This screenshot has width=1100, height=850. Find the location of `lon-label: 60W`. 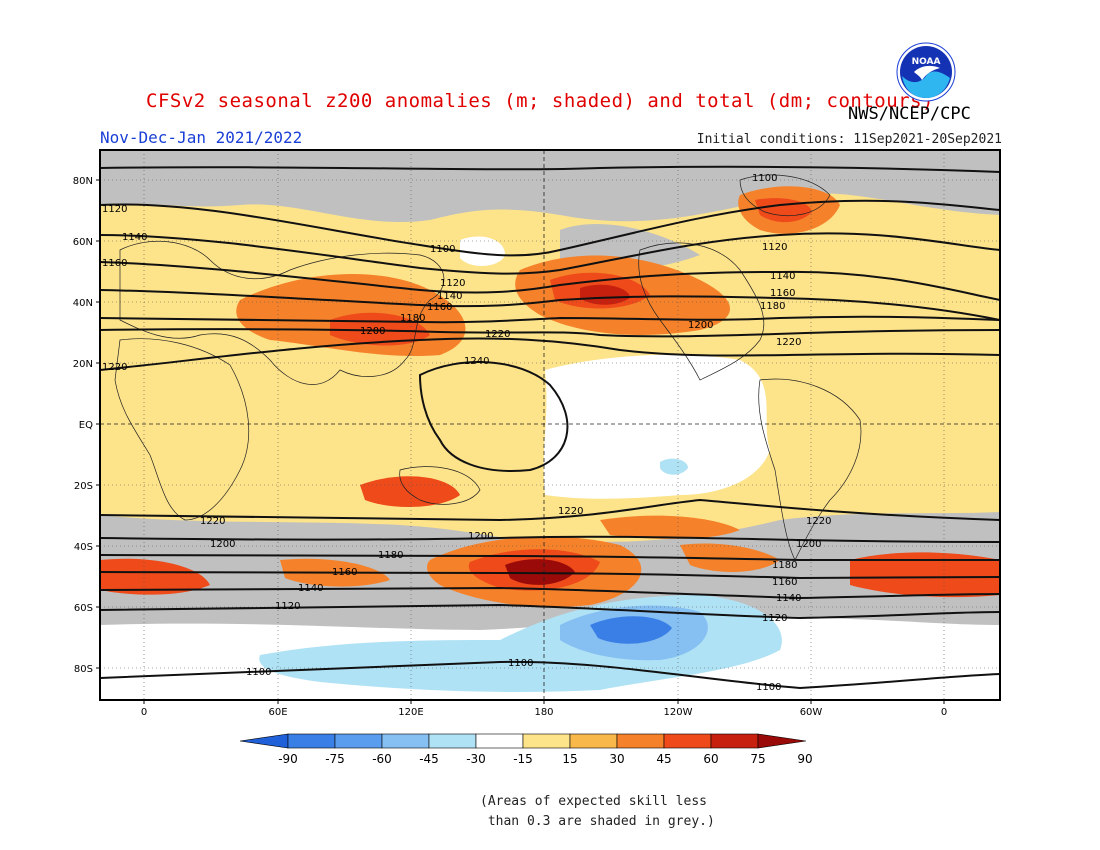

lon-label: 60W is located at coordinates (811, 712).